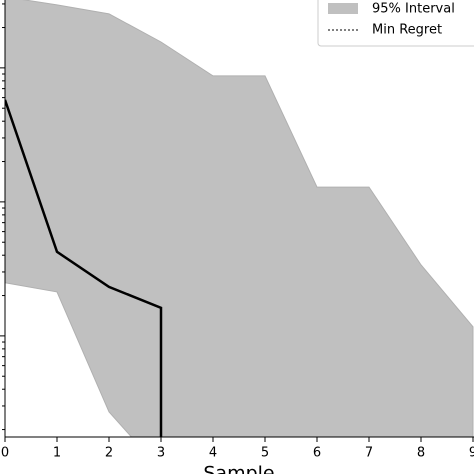 This screenshot has height=474, width=474. Describe the element at coordinates (413, 9) in the screenshot. I see `legend-label: 95% Interval` at that location.